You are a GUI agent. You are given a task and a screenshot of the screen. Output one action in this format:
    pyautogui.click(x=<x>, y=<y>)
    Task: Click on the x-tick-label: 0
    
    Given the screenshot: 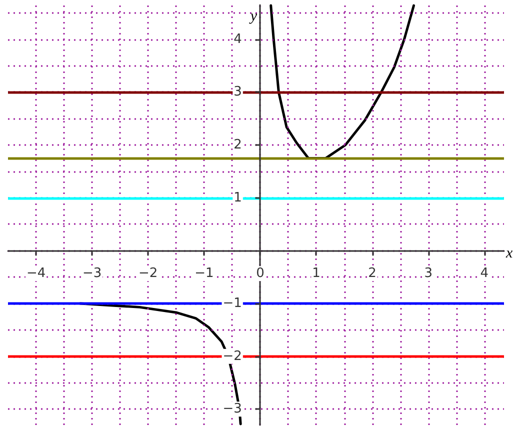 What is the action you would take?
    pyautogui.click(x=260, y=274)
    